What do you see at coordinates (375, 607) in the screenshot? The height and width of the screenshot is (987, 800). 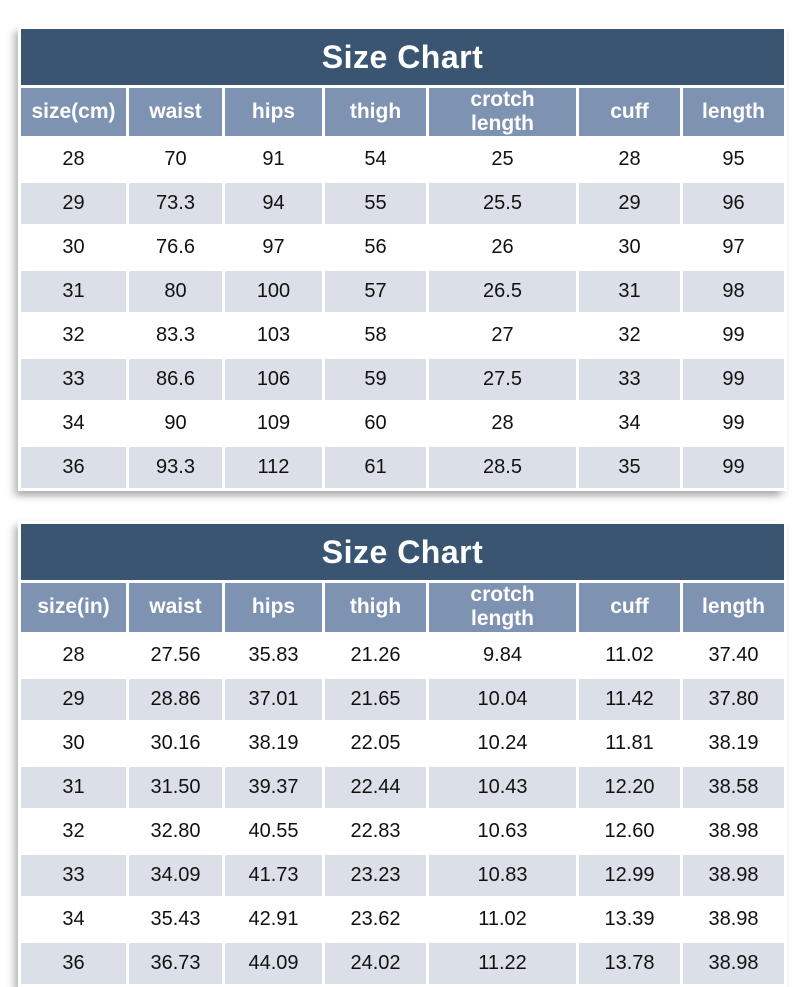 I see `column-header: thigh` at bounding box center [375, 607].